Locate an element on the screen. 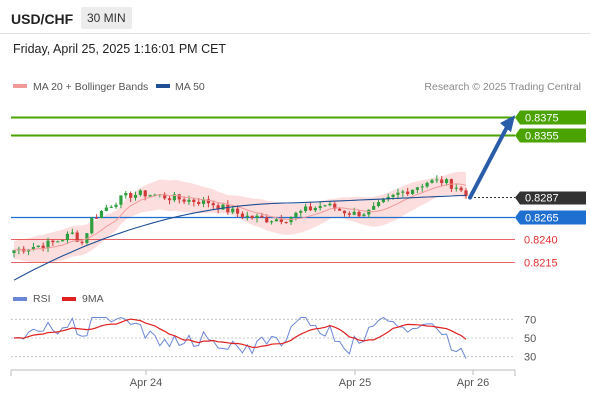 The image size is (590, 400). level-label-current: 0.8287 is located at coordinates (542, 199).